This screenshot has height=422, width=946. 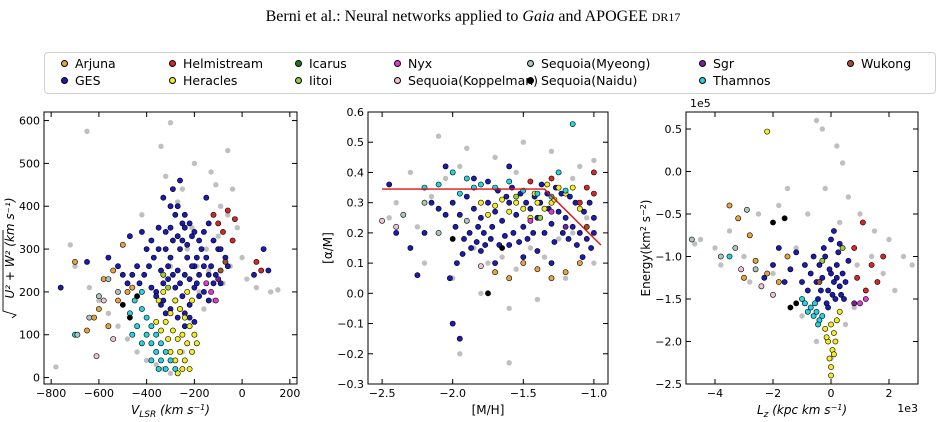 What do you see at coordinates (869, 256) in the screenshot?
I see `series-helmistream` at bounding box center [869, 256].